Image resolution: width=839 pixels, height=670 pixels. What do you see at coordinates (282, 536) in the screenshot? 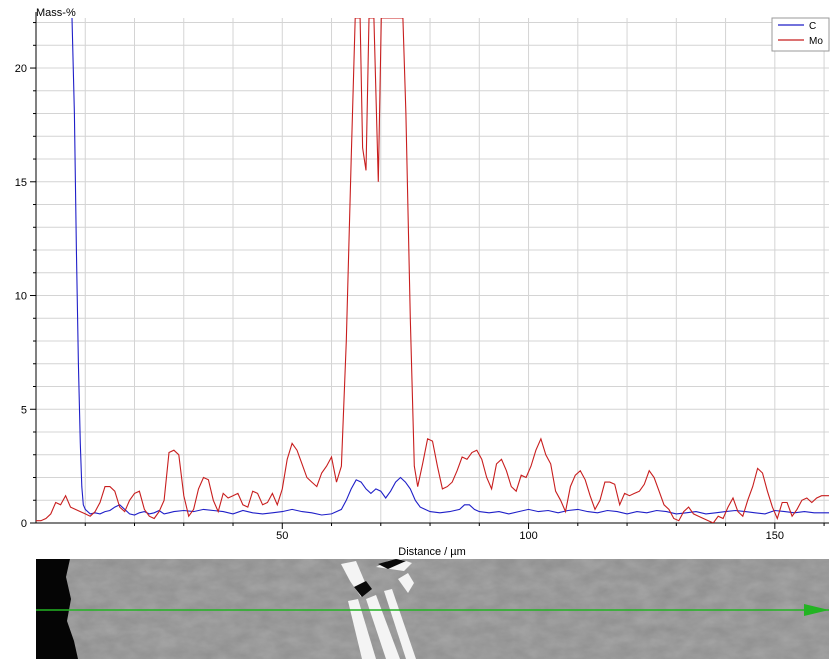
I see `x-tick-label: 50` at bounding box center [282, 536].